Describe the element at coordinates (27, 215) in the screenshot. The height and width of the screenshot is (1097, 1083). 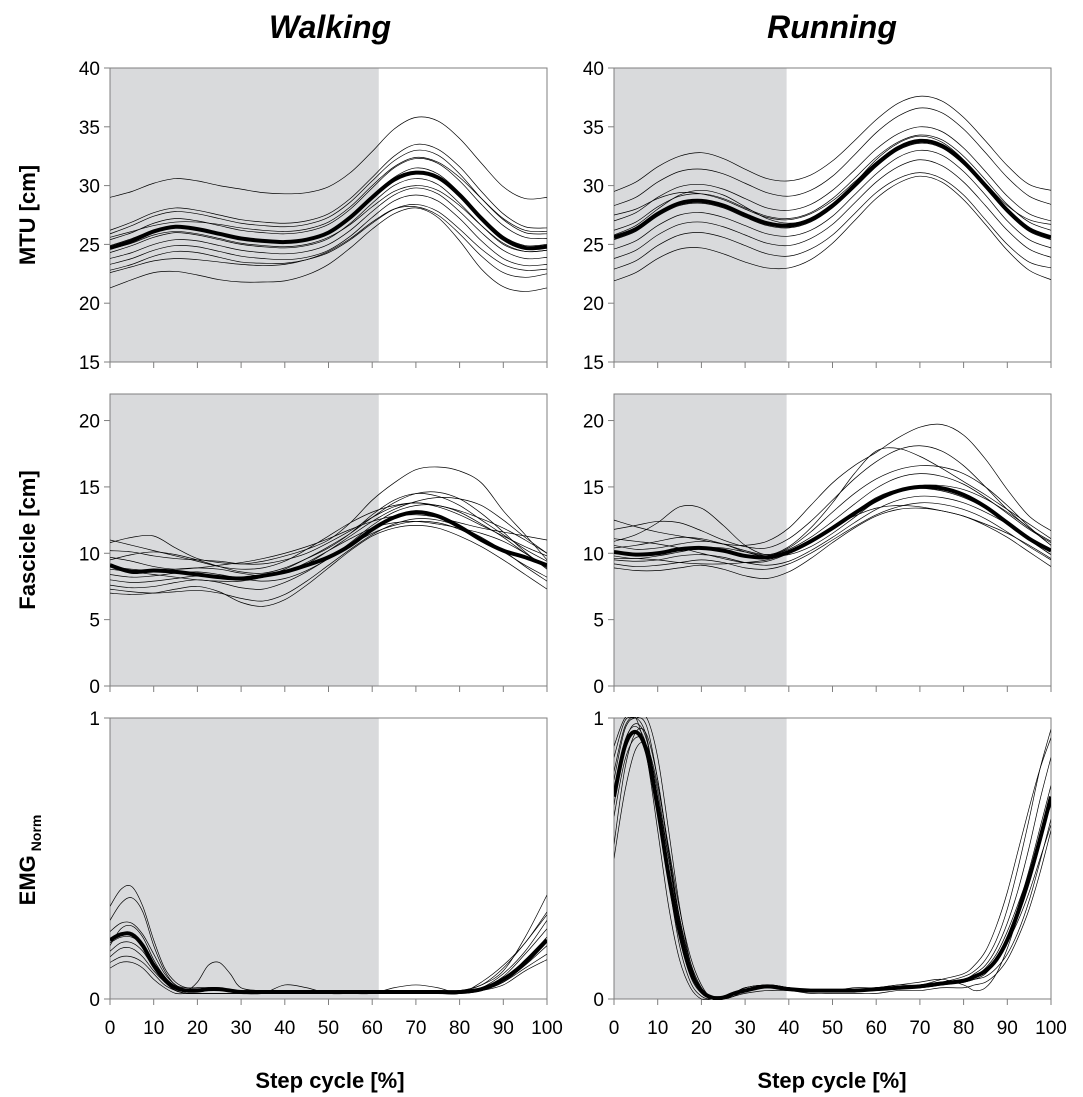
I see `row-label-mtu: MTU [cm]` at that location.